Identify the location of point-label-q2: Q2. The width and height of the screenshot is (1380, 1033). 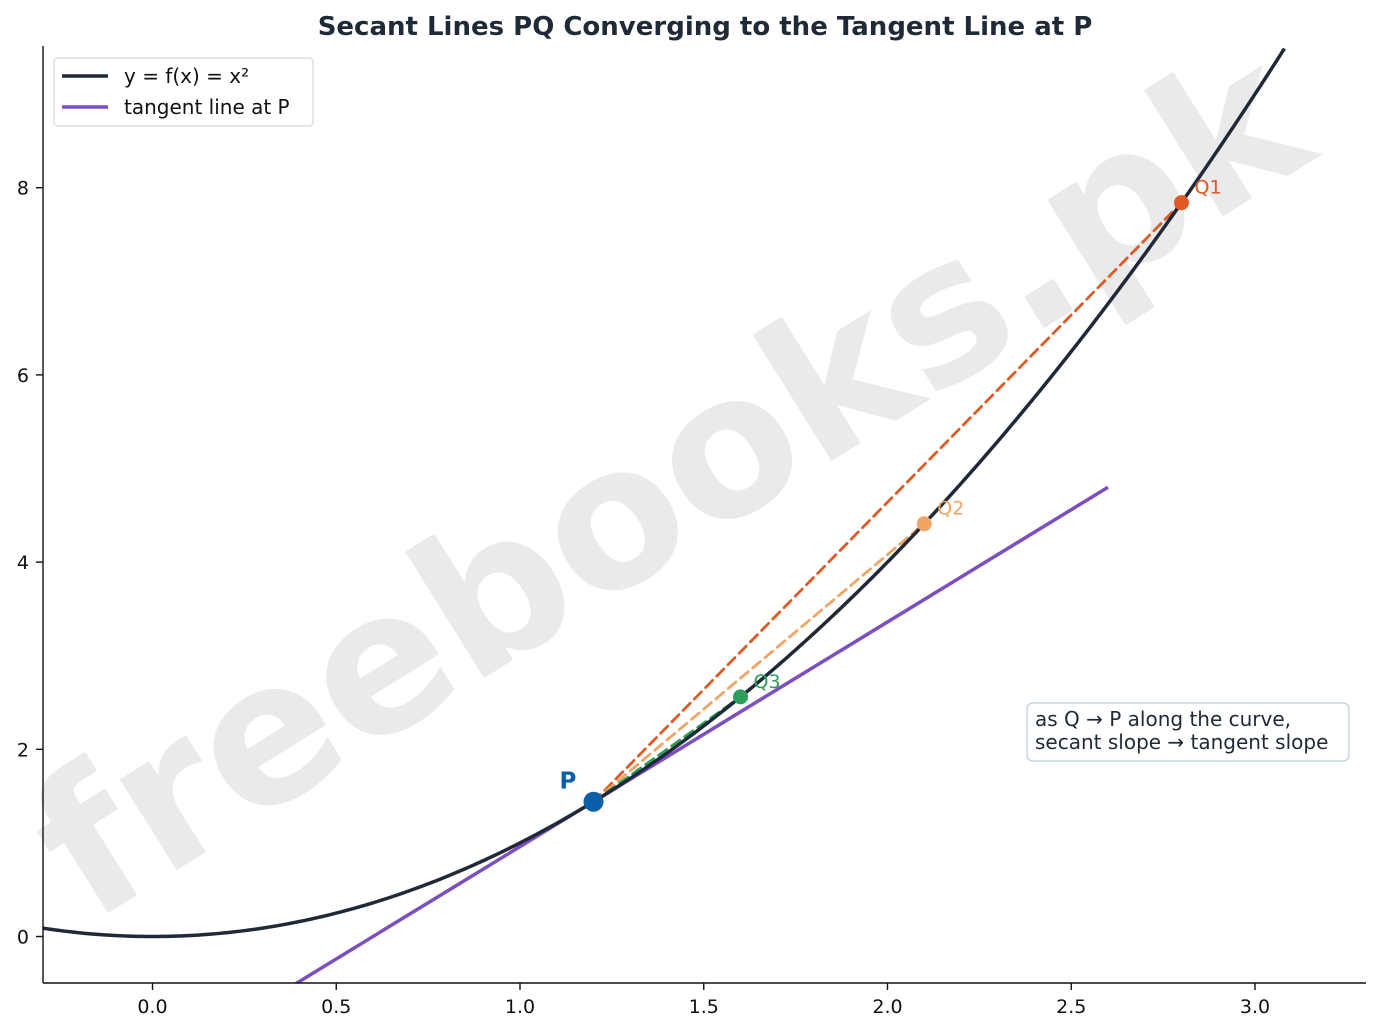
(950, 509).